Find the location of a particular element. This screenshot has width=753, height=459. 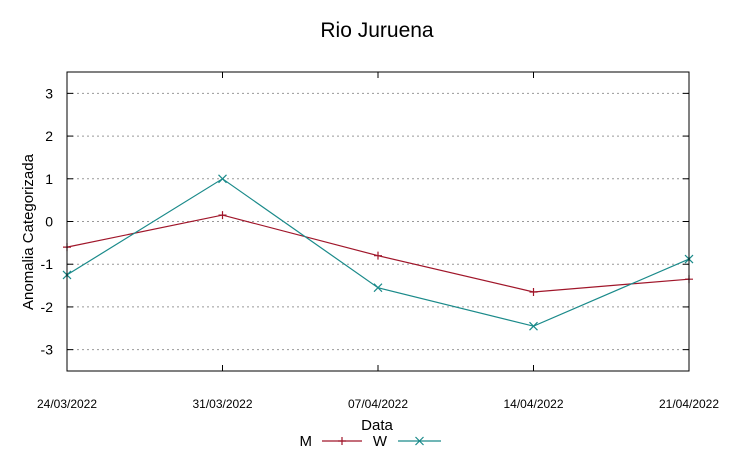

y-axis-label: Anomalia Categorizada is located at coordinates (28, 231).